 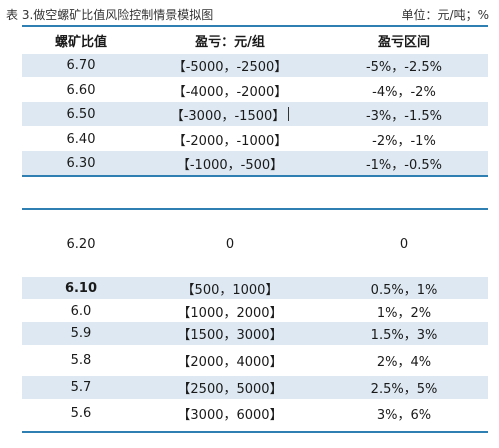 I want to click on ratio-cell: 6.70, so click(x=81, y=65).